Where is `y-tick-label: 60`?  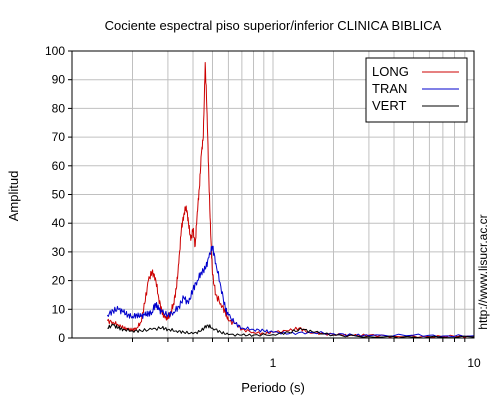 y-tick-label: 60 is located at coordinates (59, 166).